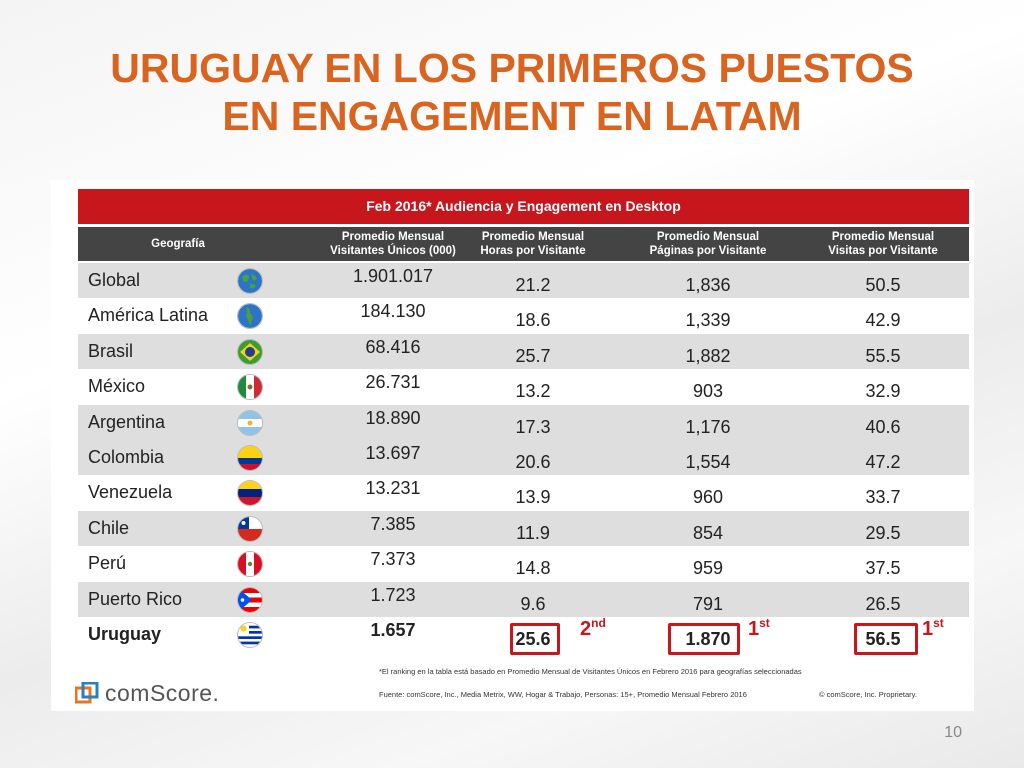  Describe the element at coordinates (114, 280) in the screenshot. I see `geo-label: Global` at that location.